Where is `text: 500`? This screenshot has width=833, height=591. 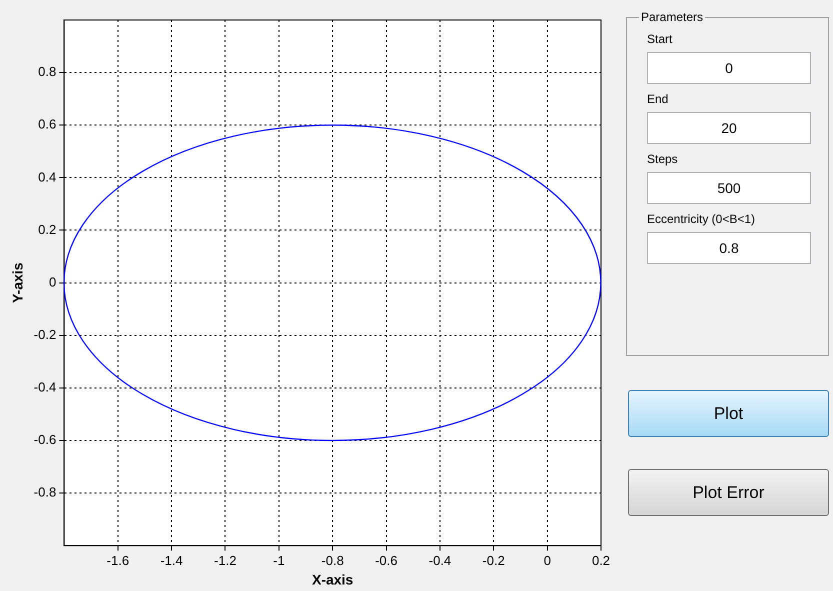 text: 500 is located at coordinates (729, 188).